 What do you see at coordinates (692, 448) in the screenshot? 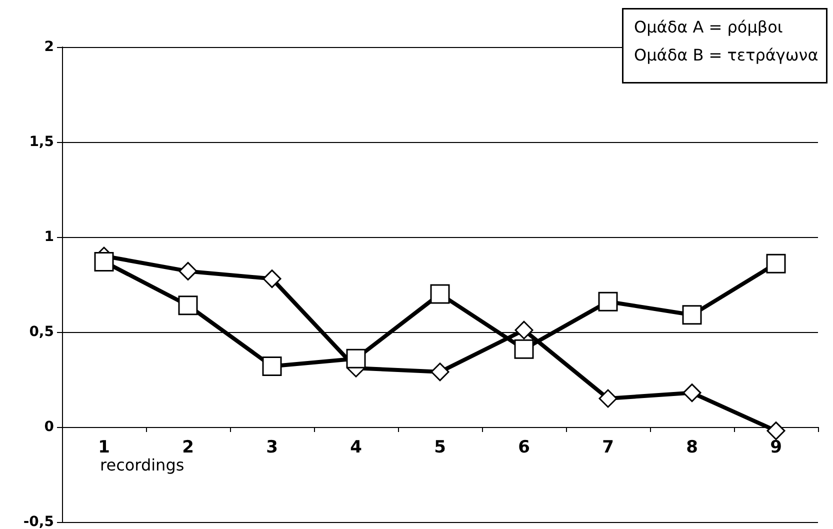
I see `x-tick-label: 8` at bounding box center [692, 448].